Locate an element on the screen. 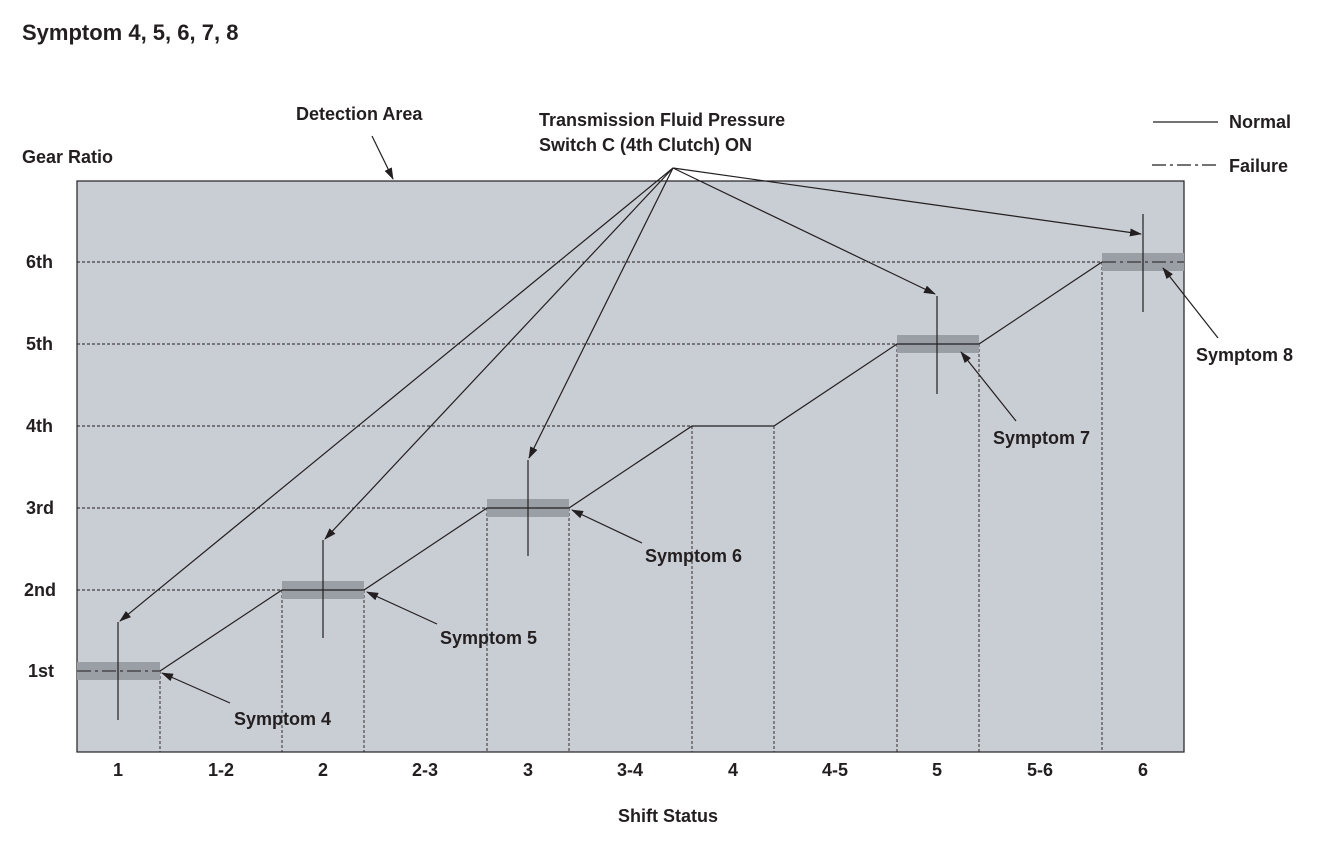  symptom-8-label: Symptom 8 is located at coordinates (1244, 355).